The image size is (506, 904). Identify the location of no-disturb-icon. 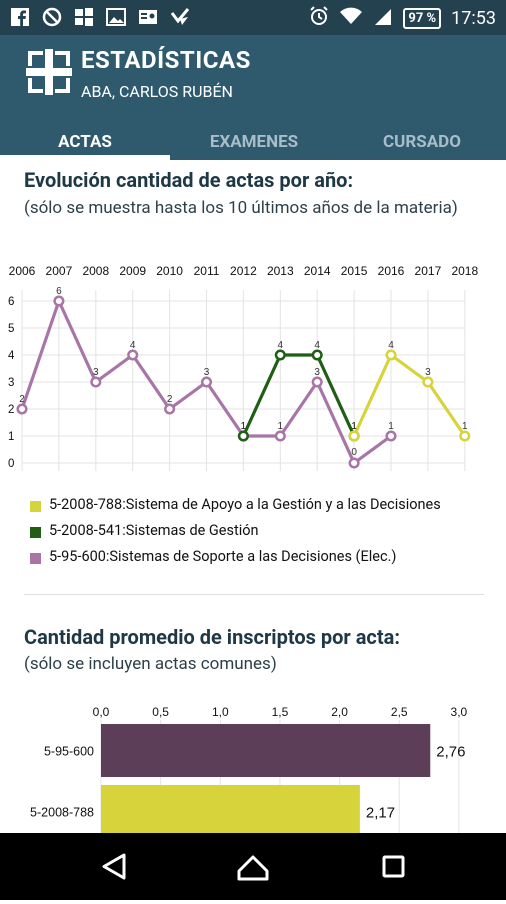
(52, 17).